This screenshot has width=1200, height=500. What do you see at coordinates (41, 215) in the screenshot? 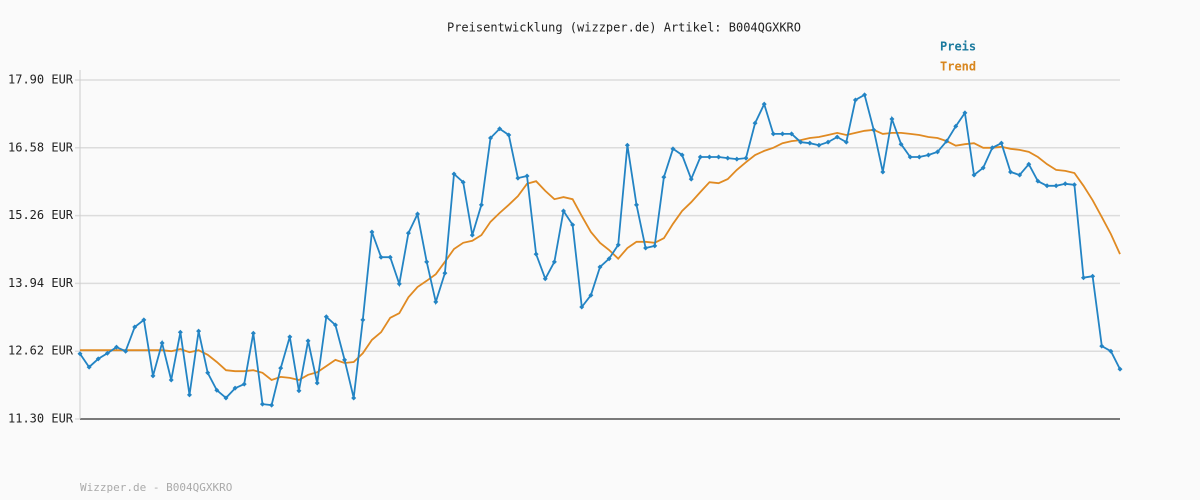
I see `y-tick-label: 15.26 EUR` at bounding box center [41, 215].